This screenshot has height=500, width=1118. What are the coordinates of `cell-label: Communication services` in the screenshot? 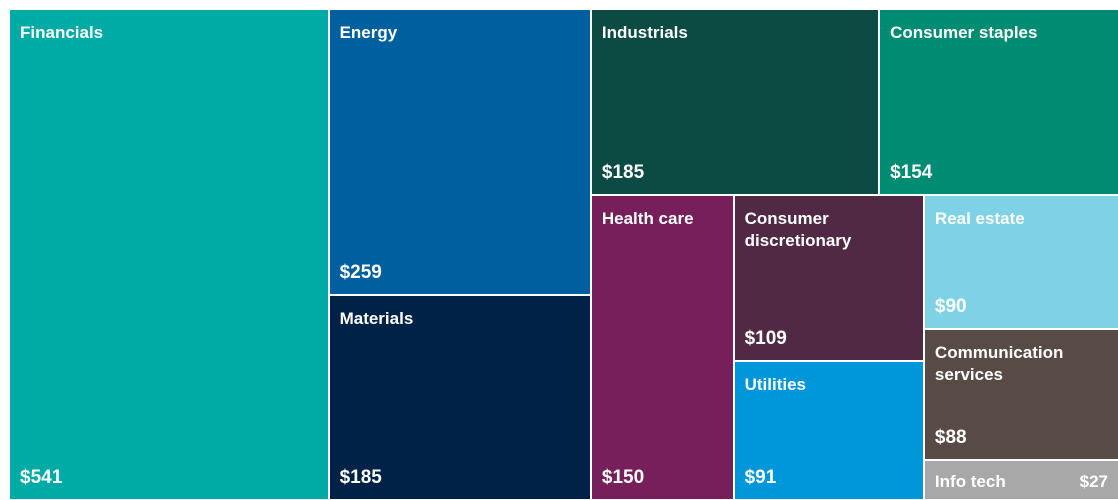 It's located at (999, 363).